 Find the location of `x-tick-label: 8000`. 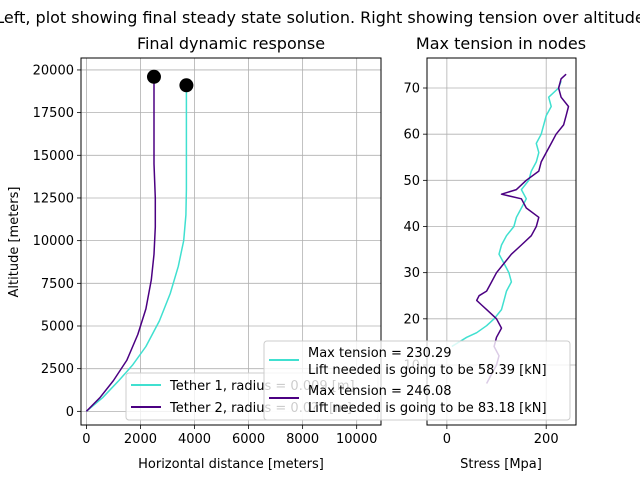

x-tick-label: 8000 is located at coordinates (302, 439).